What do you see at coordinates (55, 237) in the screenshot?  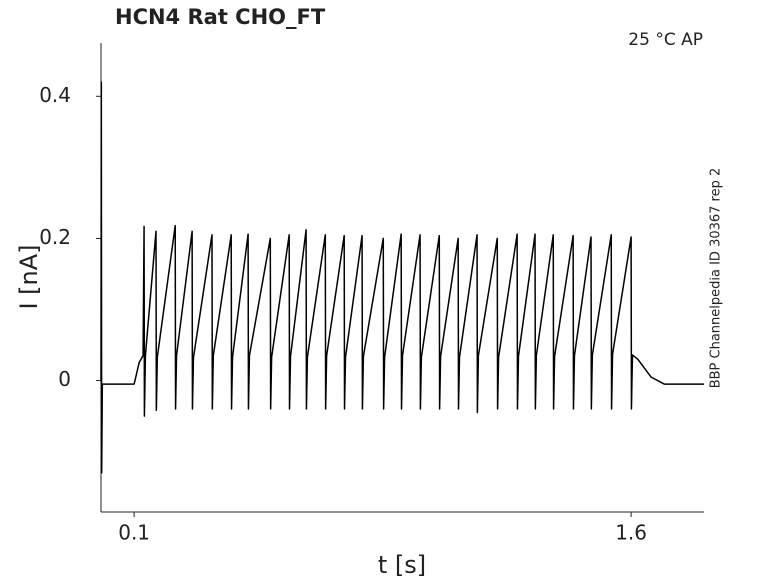 I see `y-tick-label: 0.2` at bounding box center [55, 237].